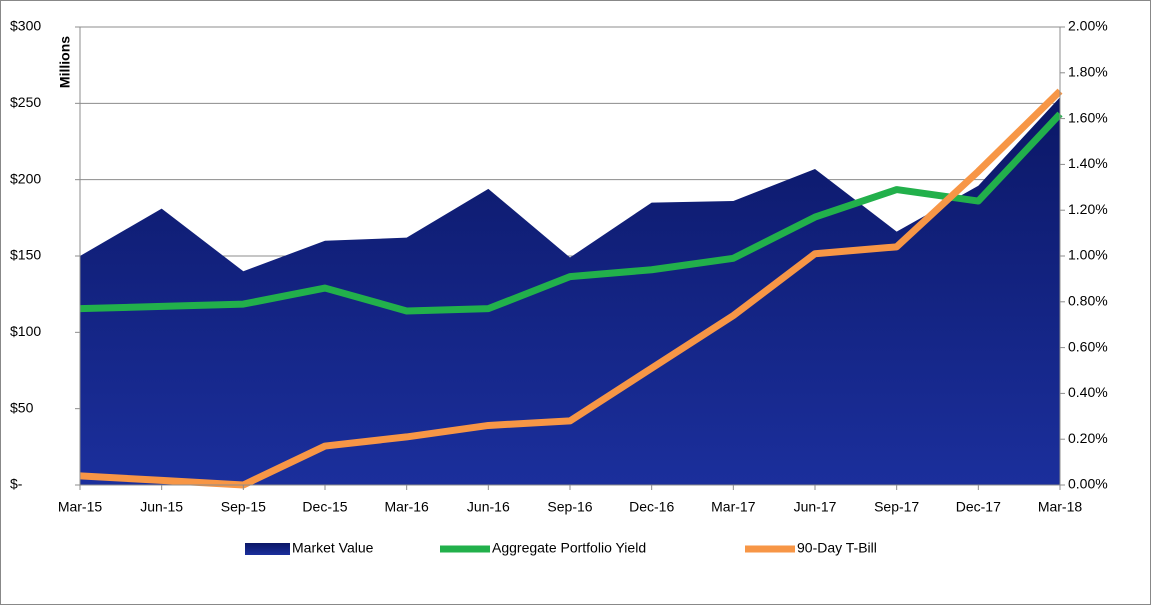  What do you see at coordinates (1088, 392) in the screenshot?
I see `y2-tick-label: 0.40%` at bounding box center [1088, 392].